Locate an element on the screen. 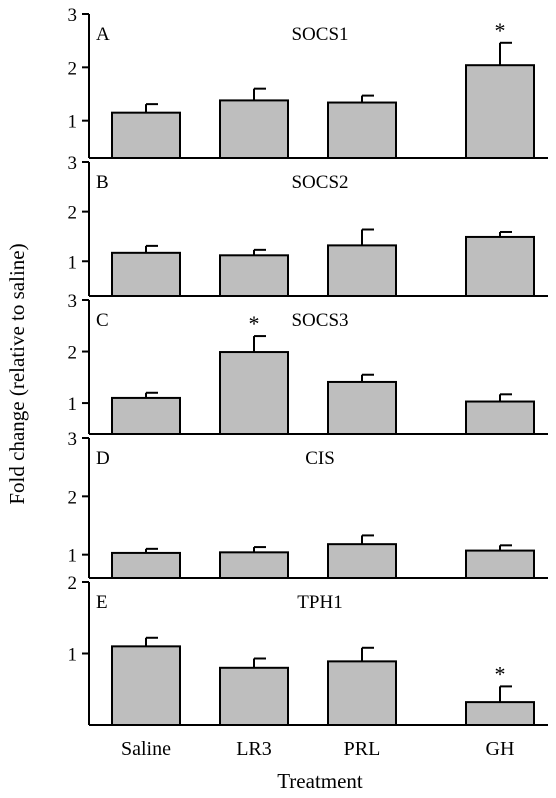 This screenshot has width=556, height=798. x-tick-label: Saline is located at coordinates (146, 749).